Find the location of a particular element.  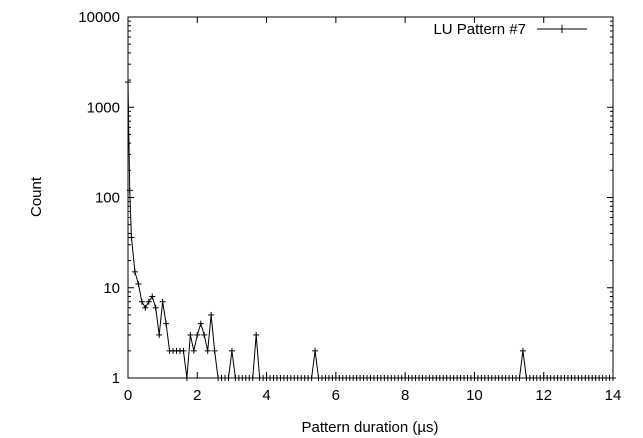

x-tick-label: 6 is located at coordinates (336, 395).